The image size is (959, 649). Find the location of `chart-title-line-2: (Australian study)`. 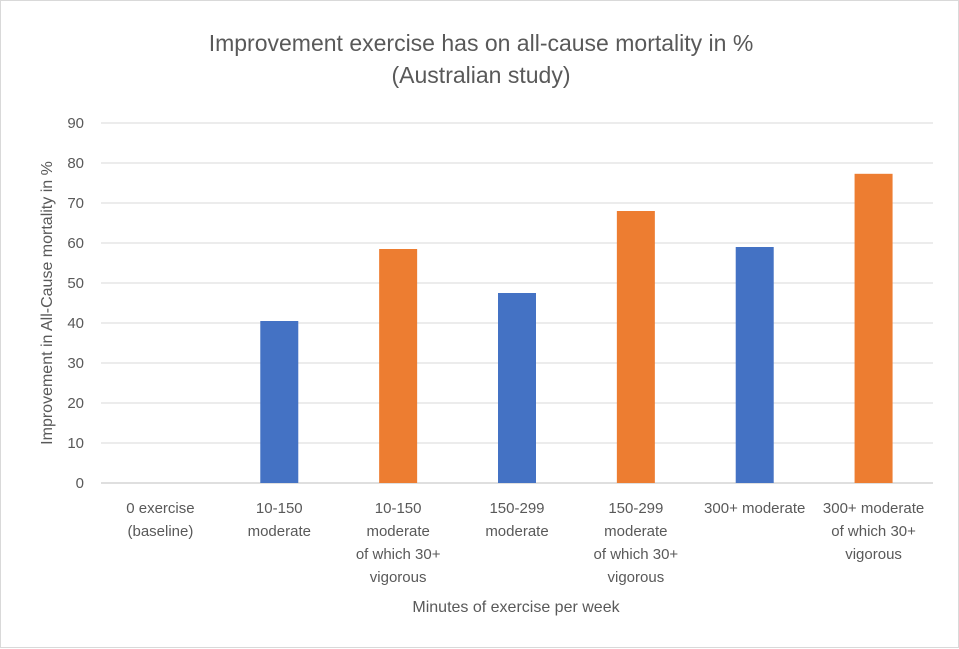

chart-title-line-2: (Australian study) is located at coordinates (481, 75).